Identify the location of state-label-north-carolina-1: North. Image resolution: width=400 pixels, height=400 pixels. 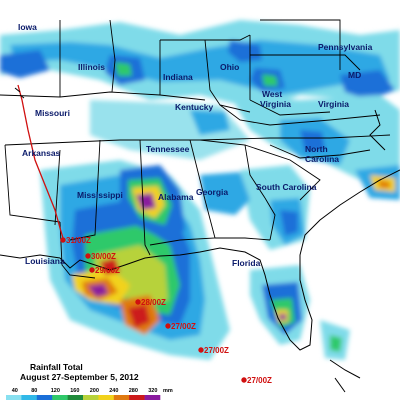
(316, 149).